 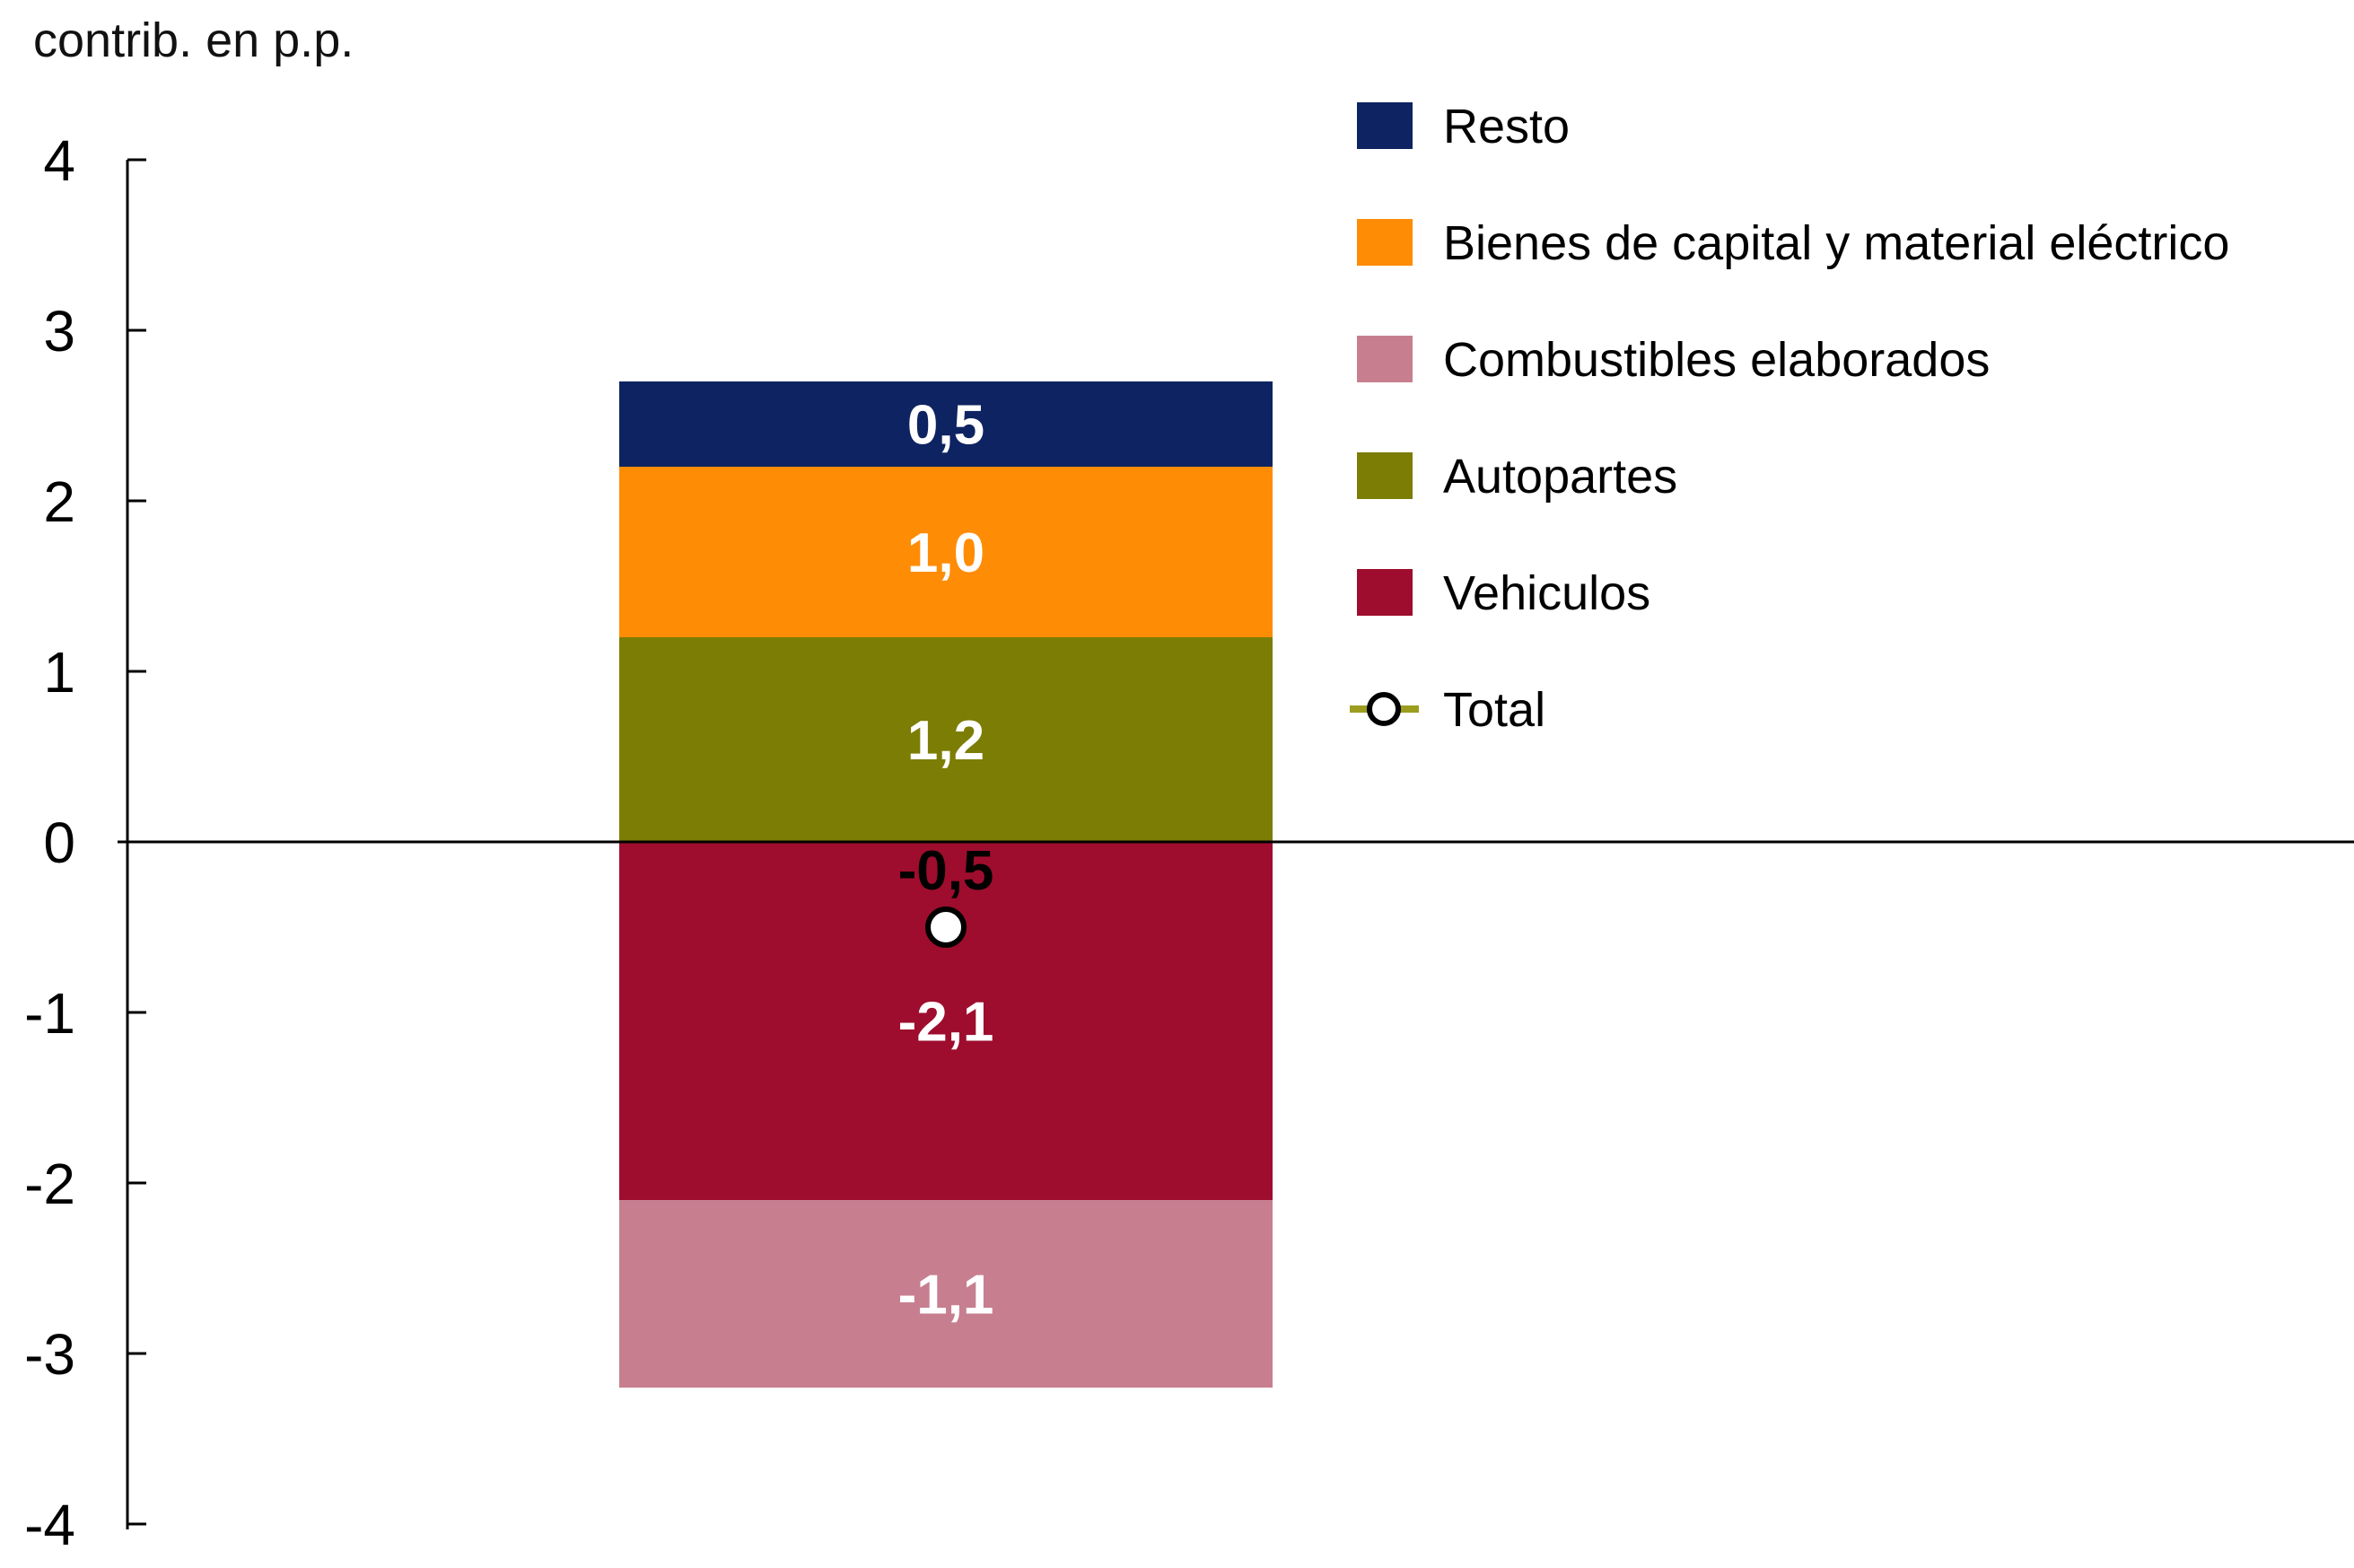 I want to click on y-tick-label-2: 2, so click(x=59, y=502).